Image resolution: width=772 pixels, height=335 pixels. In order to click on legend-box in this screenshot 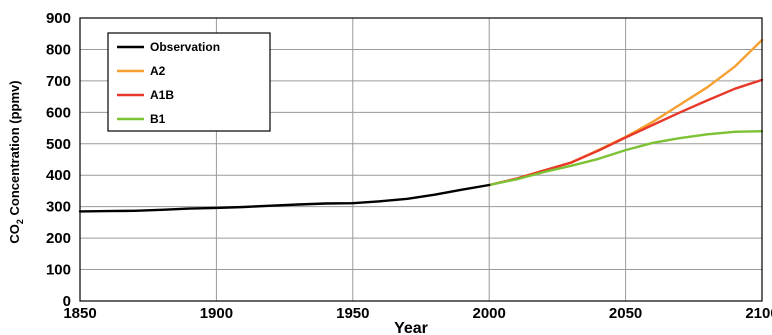, I will do `click(189, 82)`.